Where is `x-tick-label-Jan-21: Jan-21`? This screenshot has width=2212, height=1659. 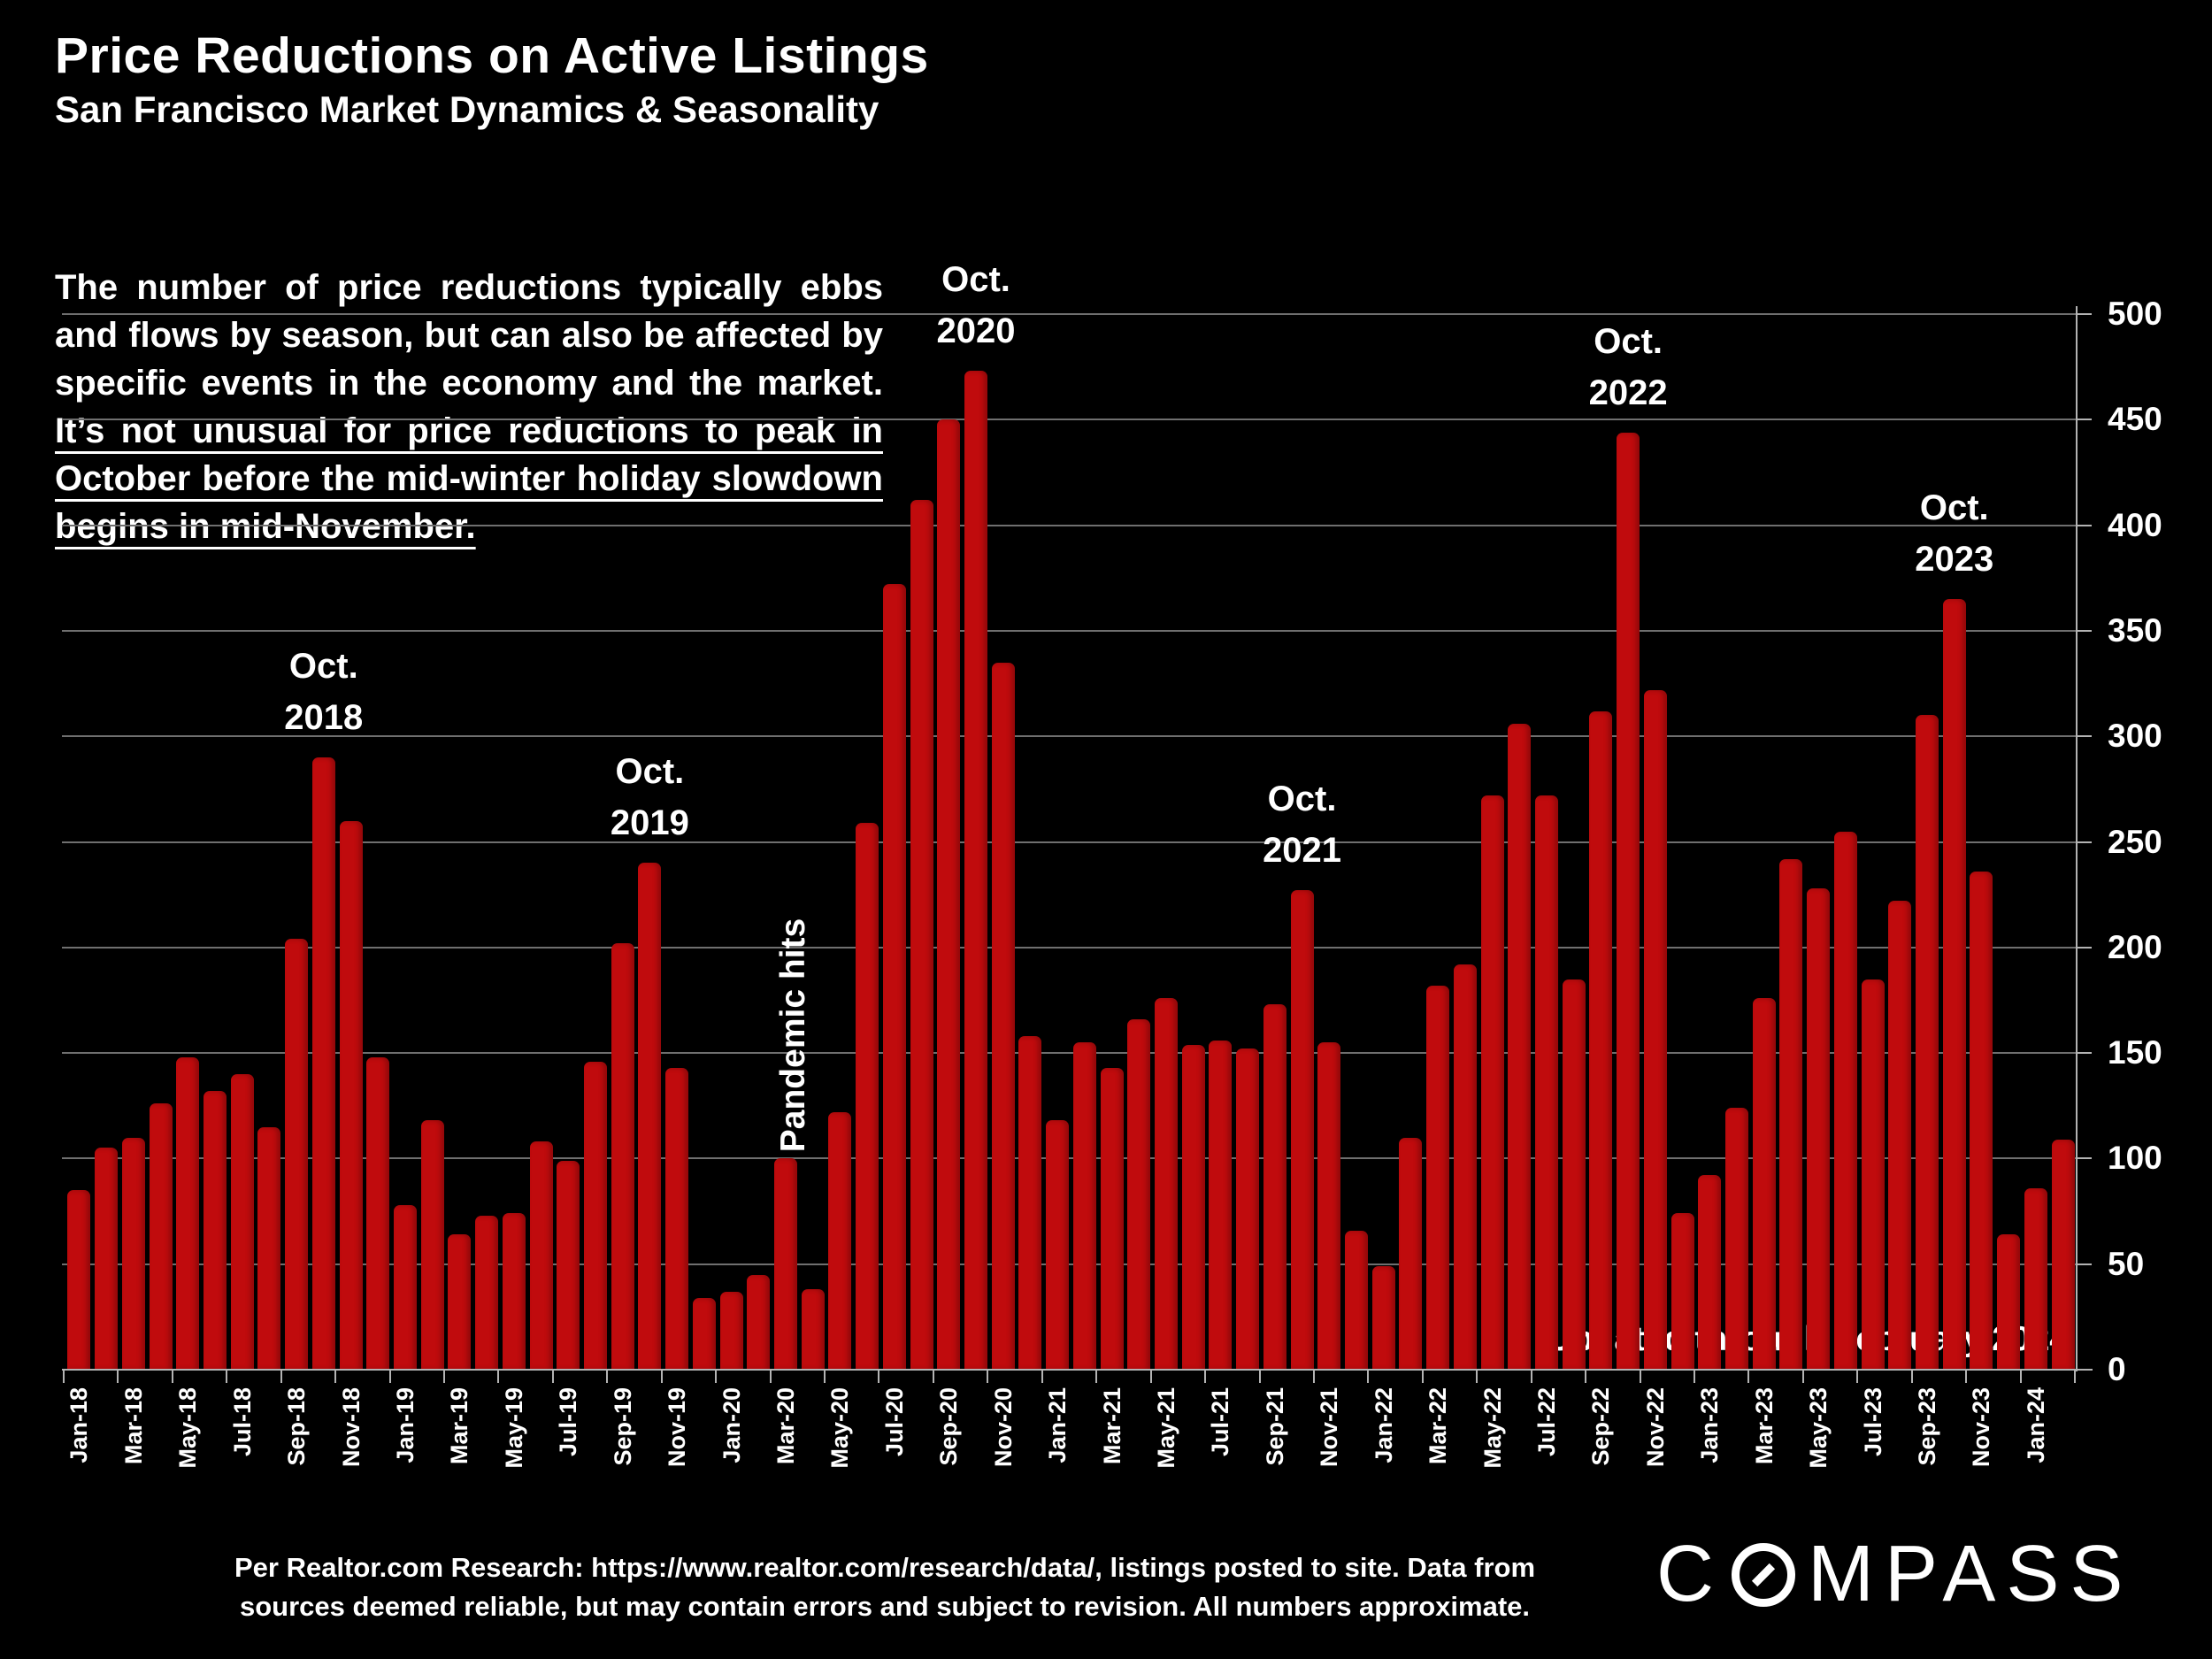 x-tick-label-Jan-21: Jan-21 is located at coordinates (1058, 1425).